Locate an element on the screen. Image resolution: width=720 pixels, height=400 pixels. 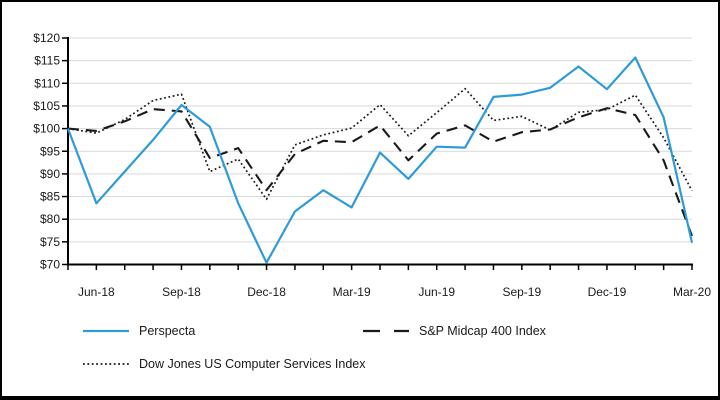
x-axis-label: Mar-20 is located at coordinates (692, 292).